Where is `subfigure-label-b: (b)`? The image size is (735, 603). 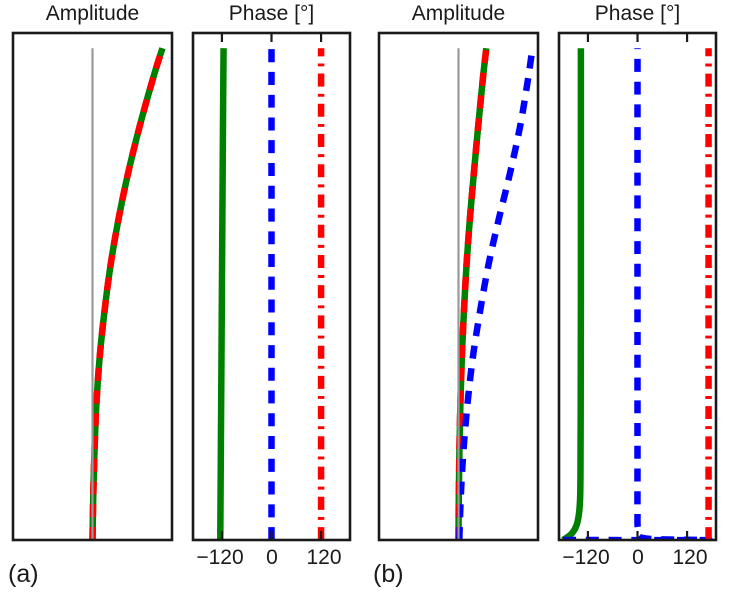 subfigure-label-b: (b) is located at coordinates (388, 574).